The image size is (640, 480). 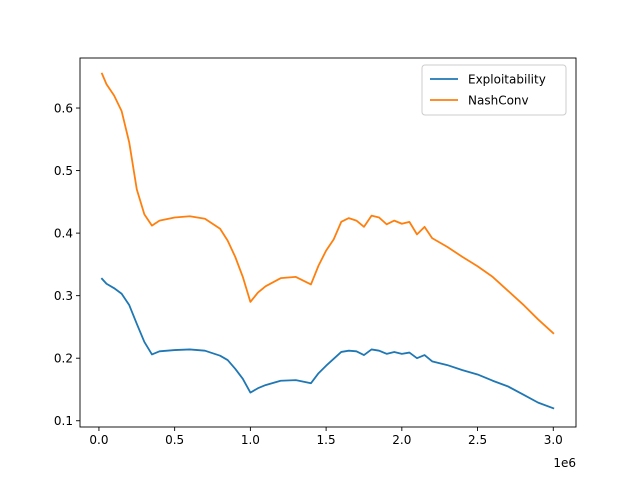 What do you see at coordinates (63, 171) in the screenshot?
I see `y-tick-label: 0.5` at bounding box center [63, 171].